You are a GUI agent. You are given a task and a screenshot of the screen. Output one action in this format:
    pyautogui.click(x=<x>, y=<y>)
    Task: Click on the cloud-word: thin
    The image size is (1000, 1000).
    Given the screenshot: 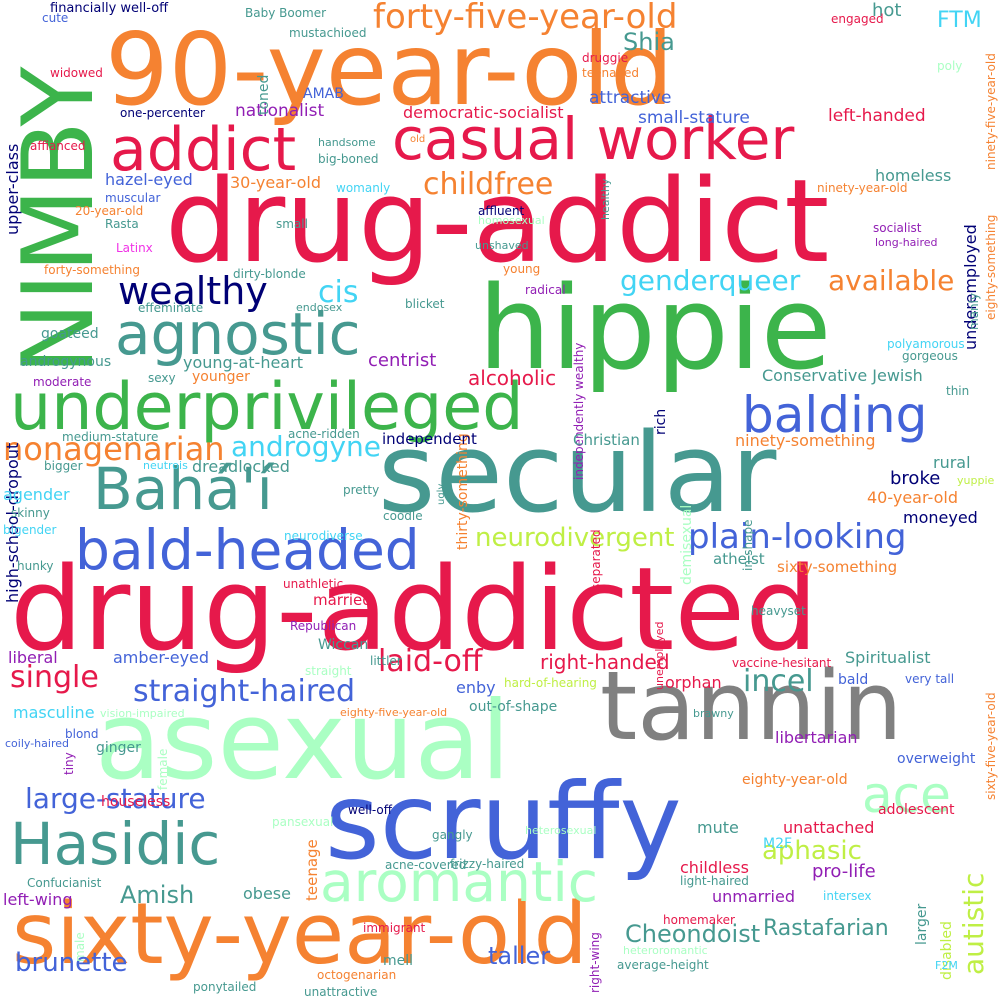 What is the action you would take?
    pyautogui.click(x=958, y=391)
    